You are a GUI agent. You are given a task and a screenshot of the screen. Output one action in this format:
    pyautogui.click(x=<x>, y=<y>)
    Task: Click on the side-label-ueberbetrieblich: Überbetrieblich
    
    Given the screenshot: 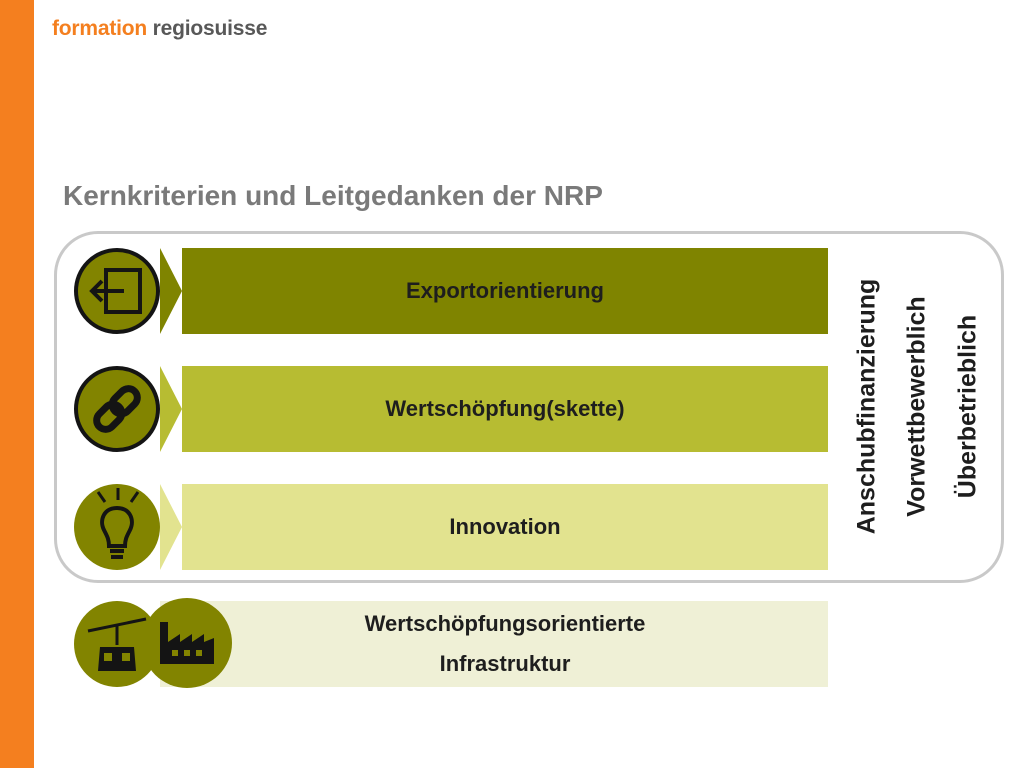 What is the action you would take?
    pyautogui.click(x=967, y=406)
    